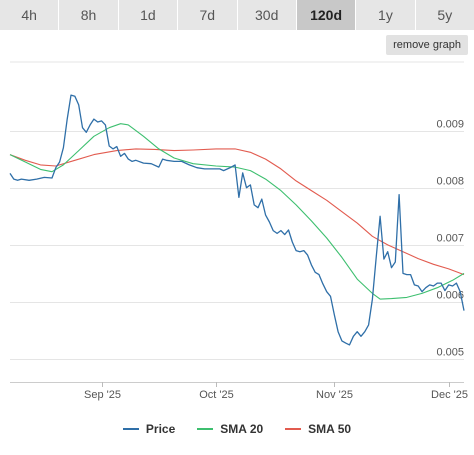  What do you see at coordinates (450, 239) in the screenshot?
I see `y-tick-label: 0.007` at bounding box center [450, 239].